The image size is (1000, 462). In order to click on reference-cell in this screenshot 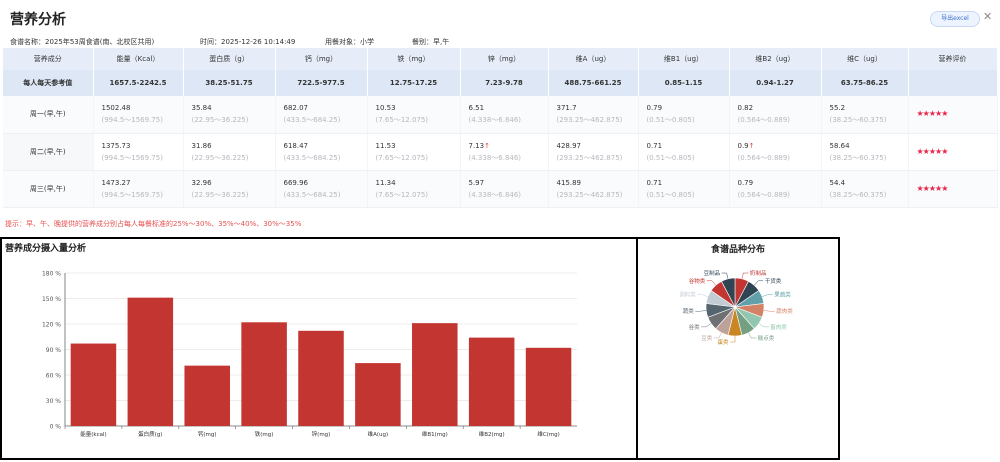, I will do `click(953, 83)`.